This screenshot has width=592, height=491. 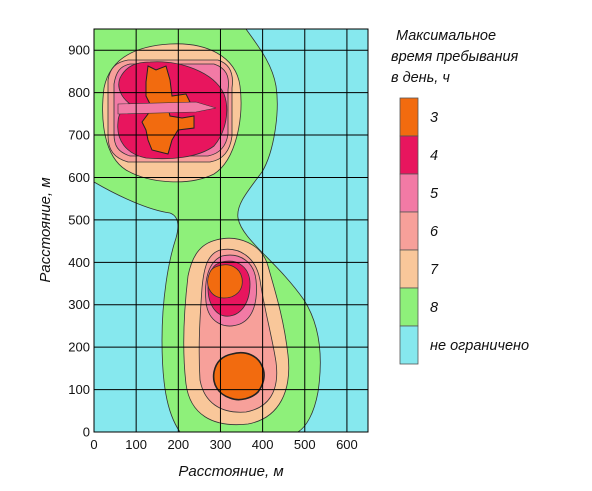 What do you see at coordinates (347, 444) in the screenshot?
I see `x-tick-label: 600` at bounding box center [347, 444].